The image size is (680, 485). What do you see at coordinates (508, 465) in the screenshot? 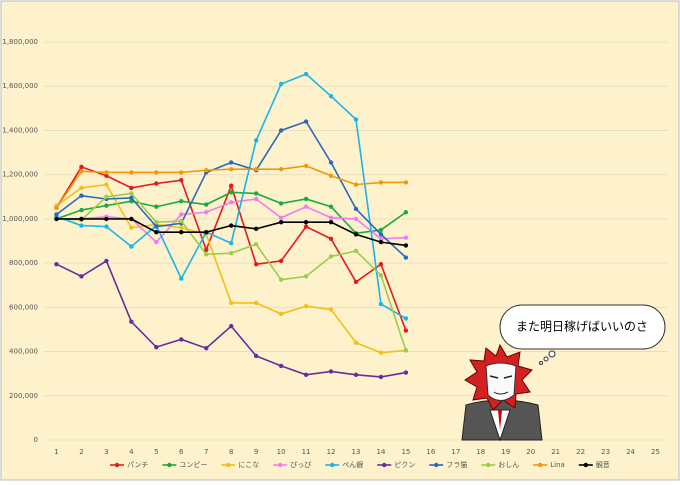
I see `legend-label: おしん` at bounding box center [508, 465].